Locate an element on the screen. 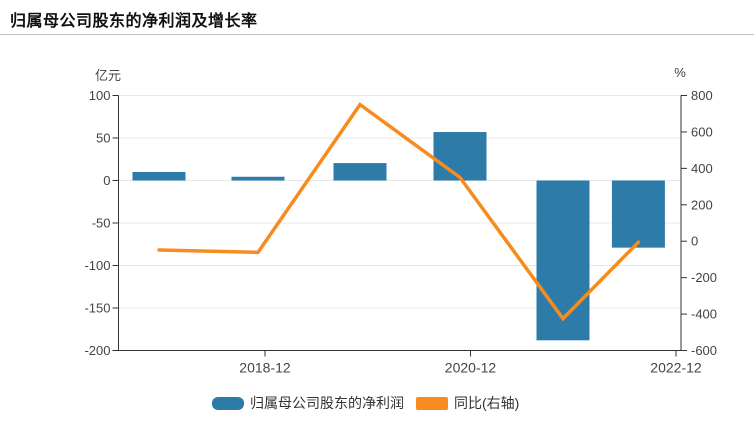 This screenshot has width=754, height=434. page-title: 归属母公司股东的净利润及增长率 is located at coordinates (134, 21).